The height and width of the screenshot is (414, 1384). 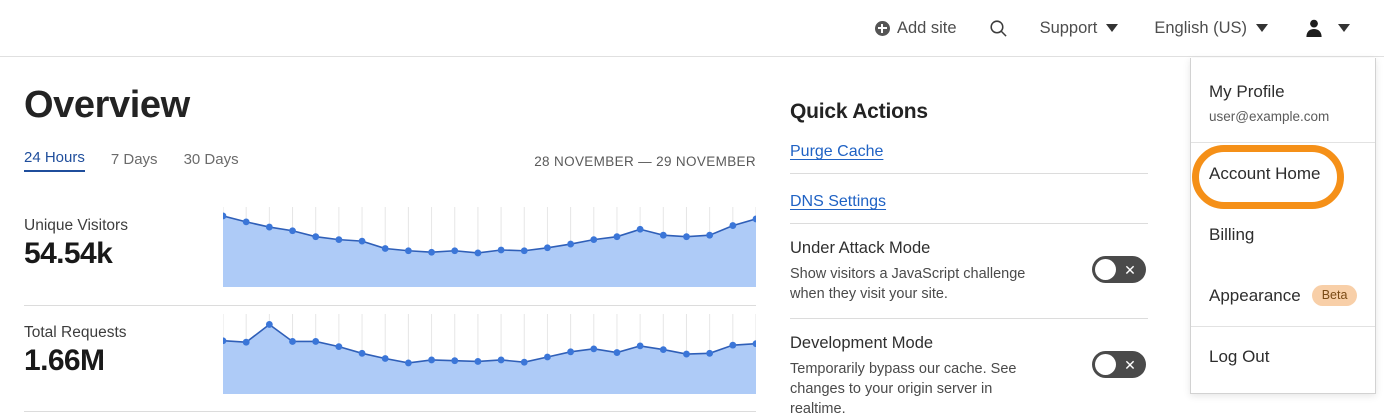 I want to click on add-site-label: Add site, so click(x=926, y=28).